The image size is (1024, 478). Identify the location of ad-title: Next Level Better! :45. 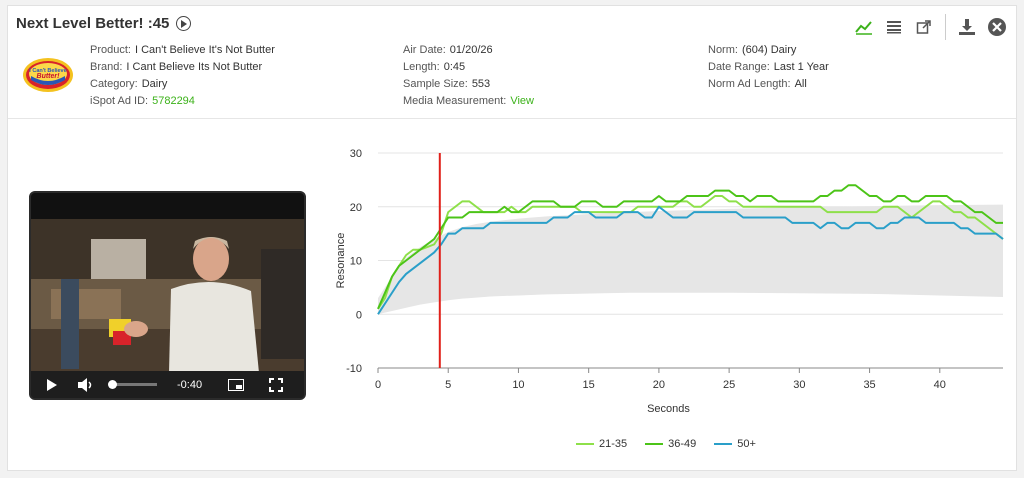
(93, 23).